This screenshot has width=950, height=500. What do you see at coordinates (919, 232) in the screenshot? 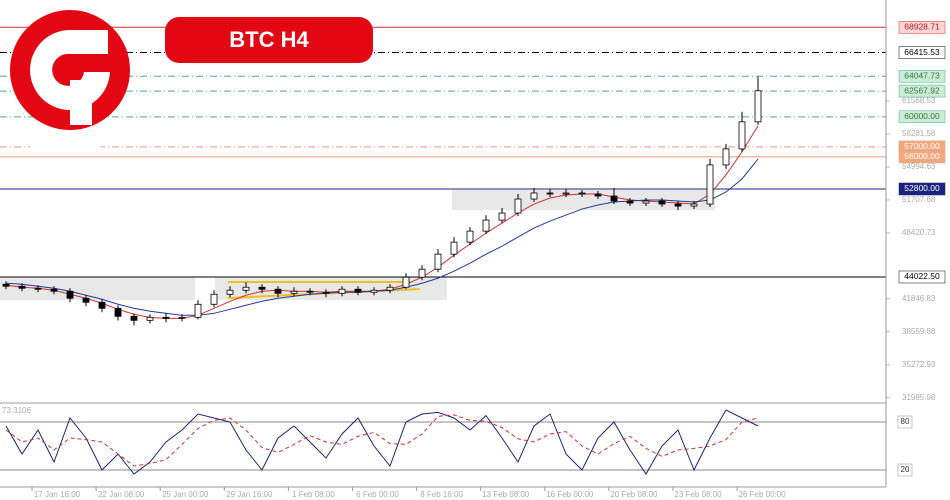
I see `y-tick-label: 48420.73` at bounding box center [919, 232].